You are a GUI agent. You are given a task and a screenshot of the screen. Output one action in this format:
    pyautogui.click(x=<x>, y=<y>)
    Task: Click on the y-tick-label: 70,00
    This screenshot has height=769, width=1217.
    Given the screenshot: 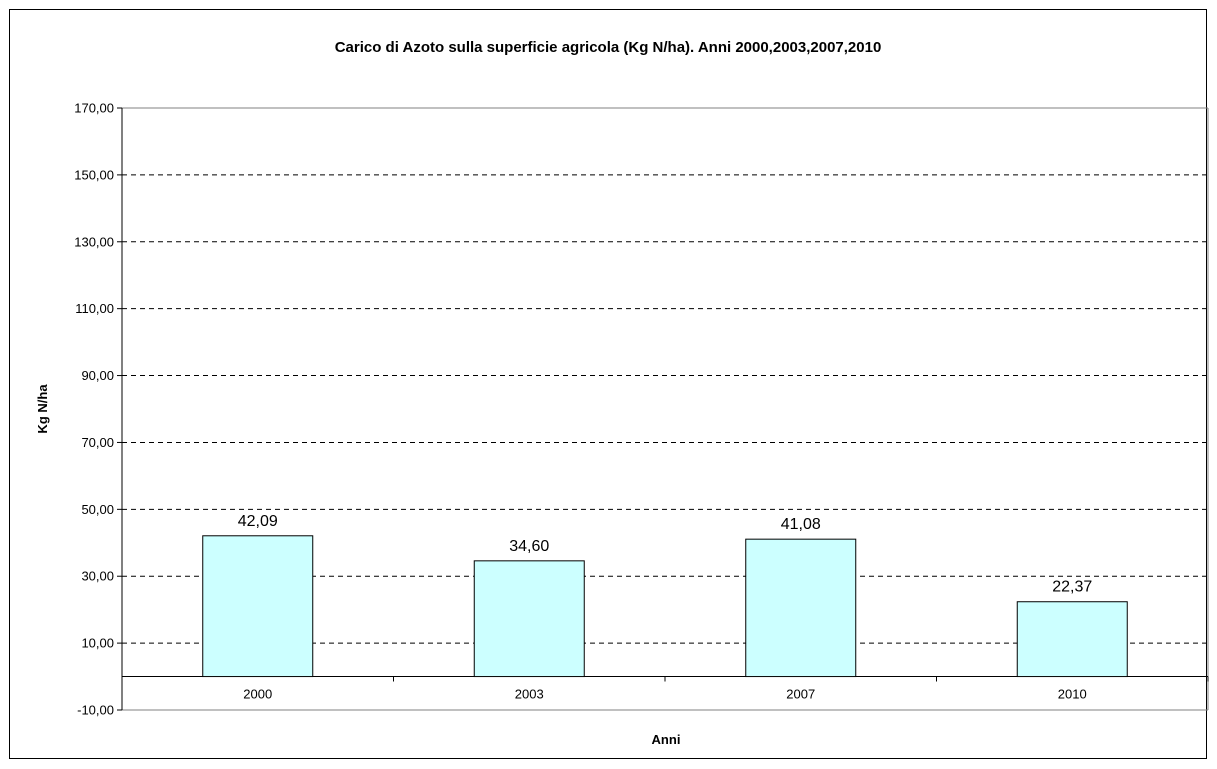 What is the action you would take?
    pyautogui.click(x=97, y=442)
    